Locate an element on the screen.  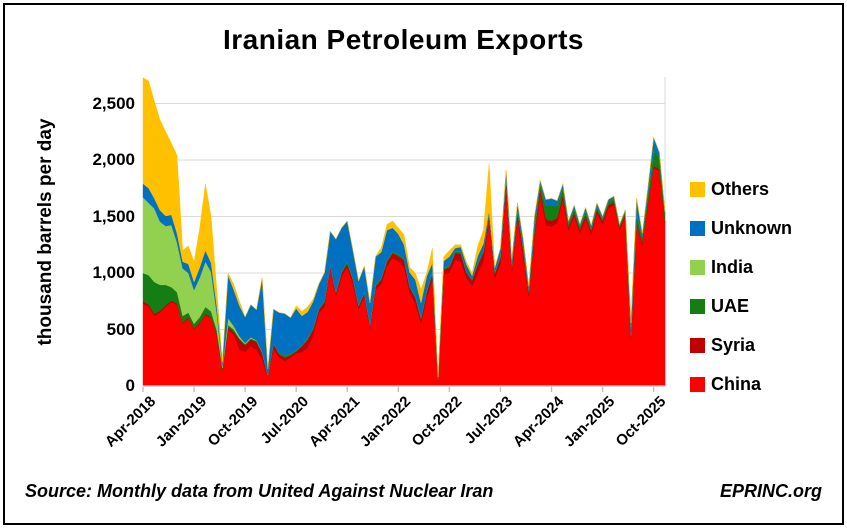
legend-label: Unknown is located at coordinates (751, 228).